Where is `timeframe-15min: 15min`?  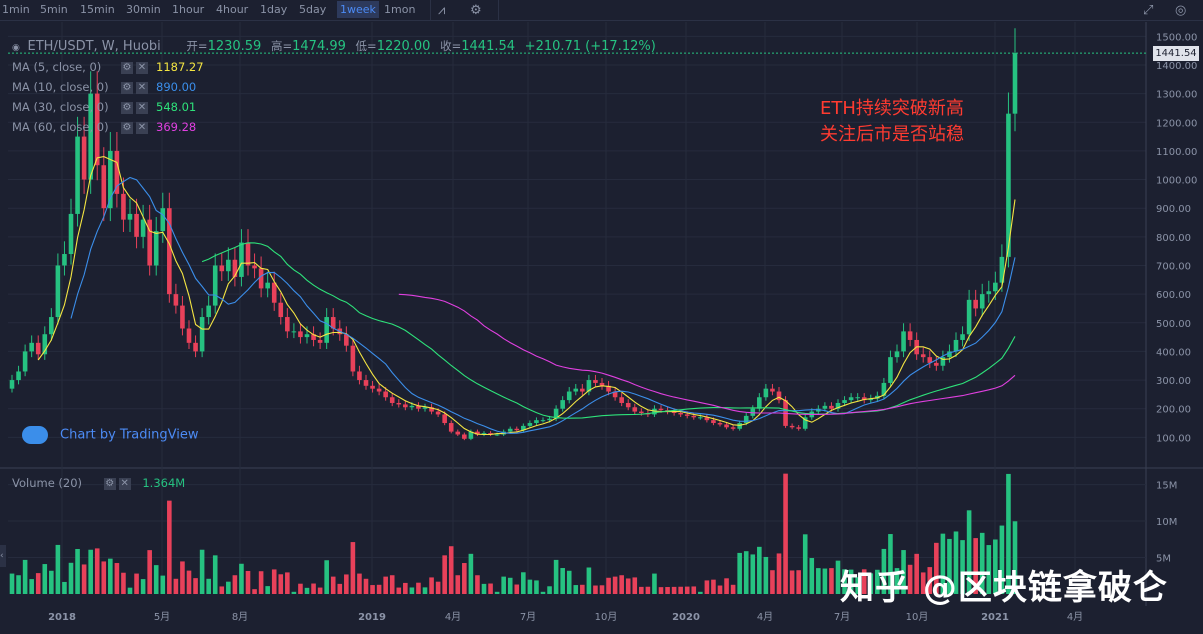
timeframe-15min: 15min is located at coordinates (97, 9).